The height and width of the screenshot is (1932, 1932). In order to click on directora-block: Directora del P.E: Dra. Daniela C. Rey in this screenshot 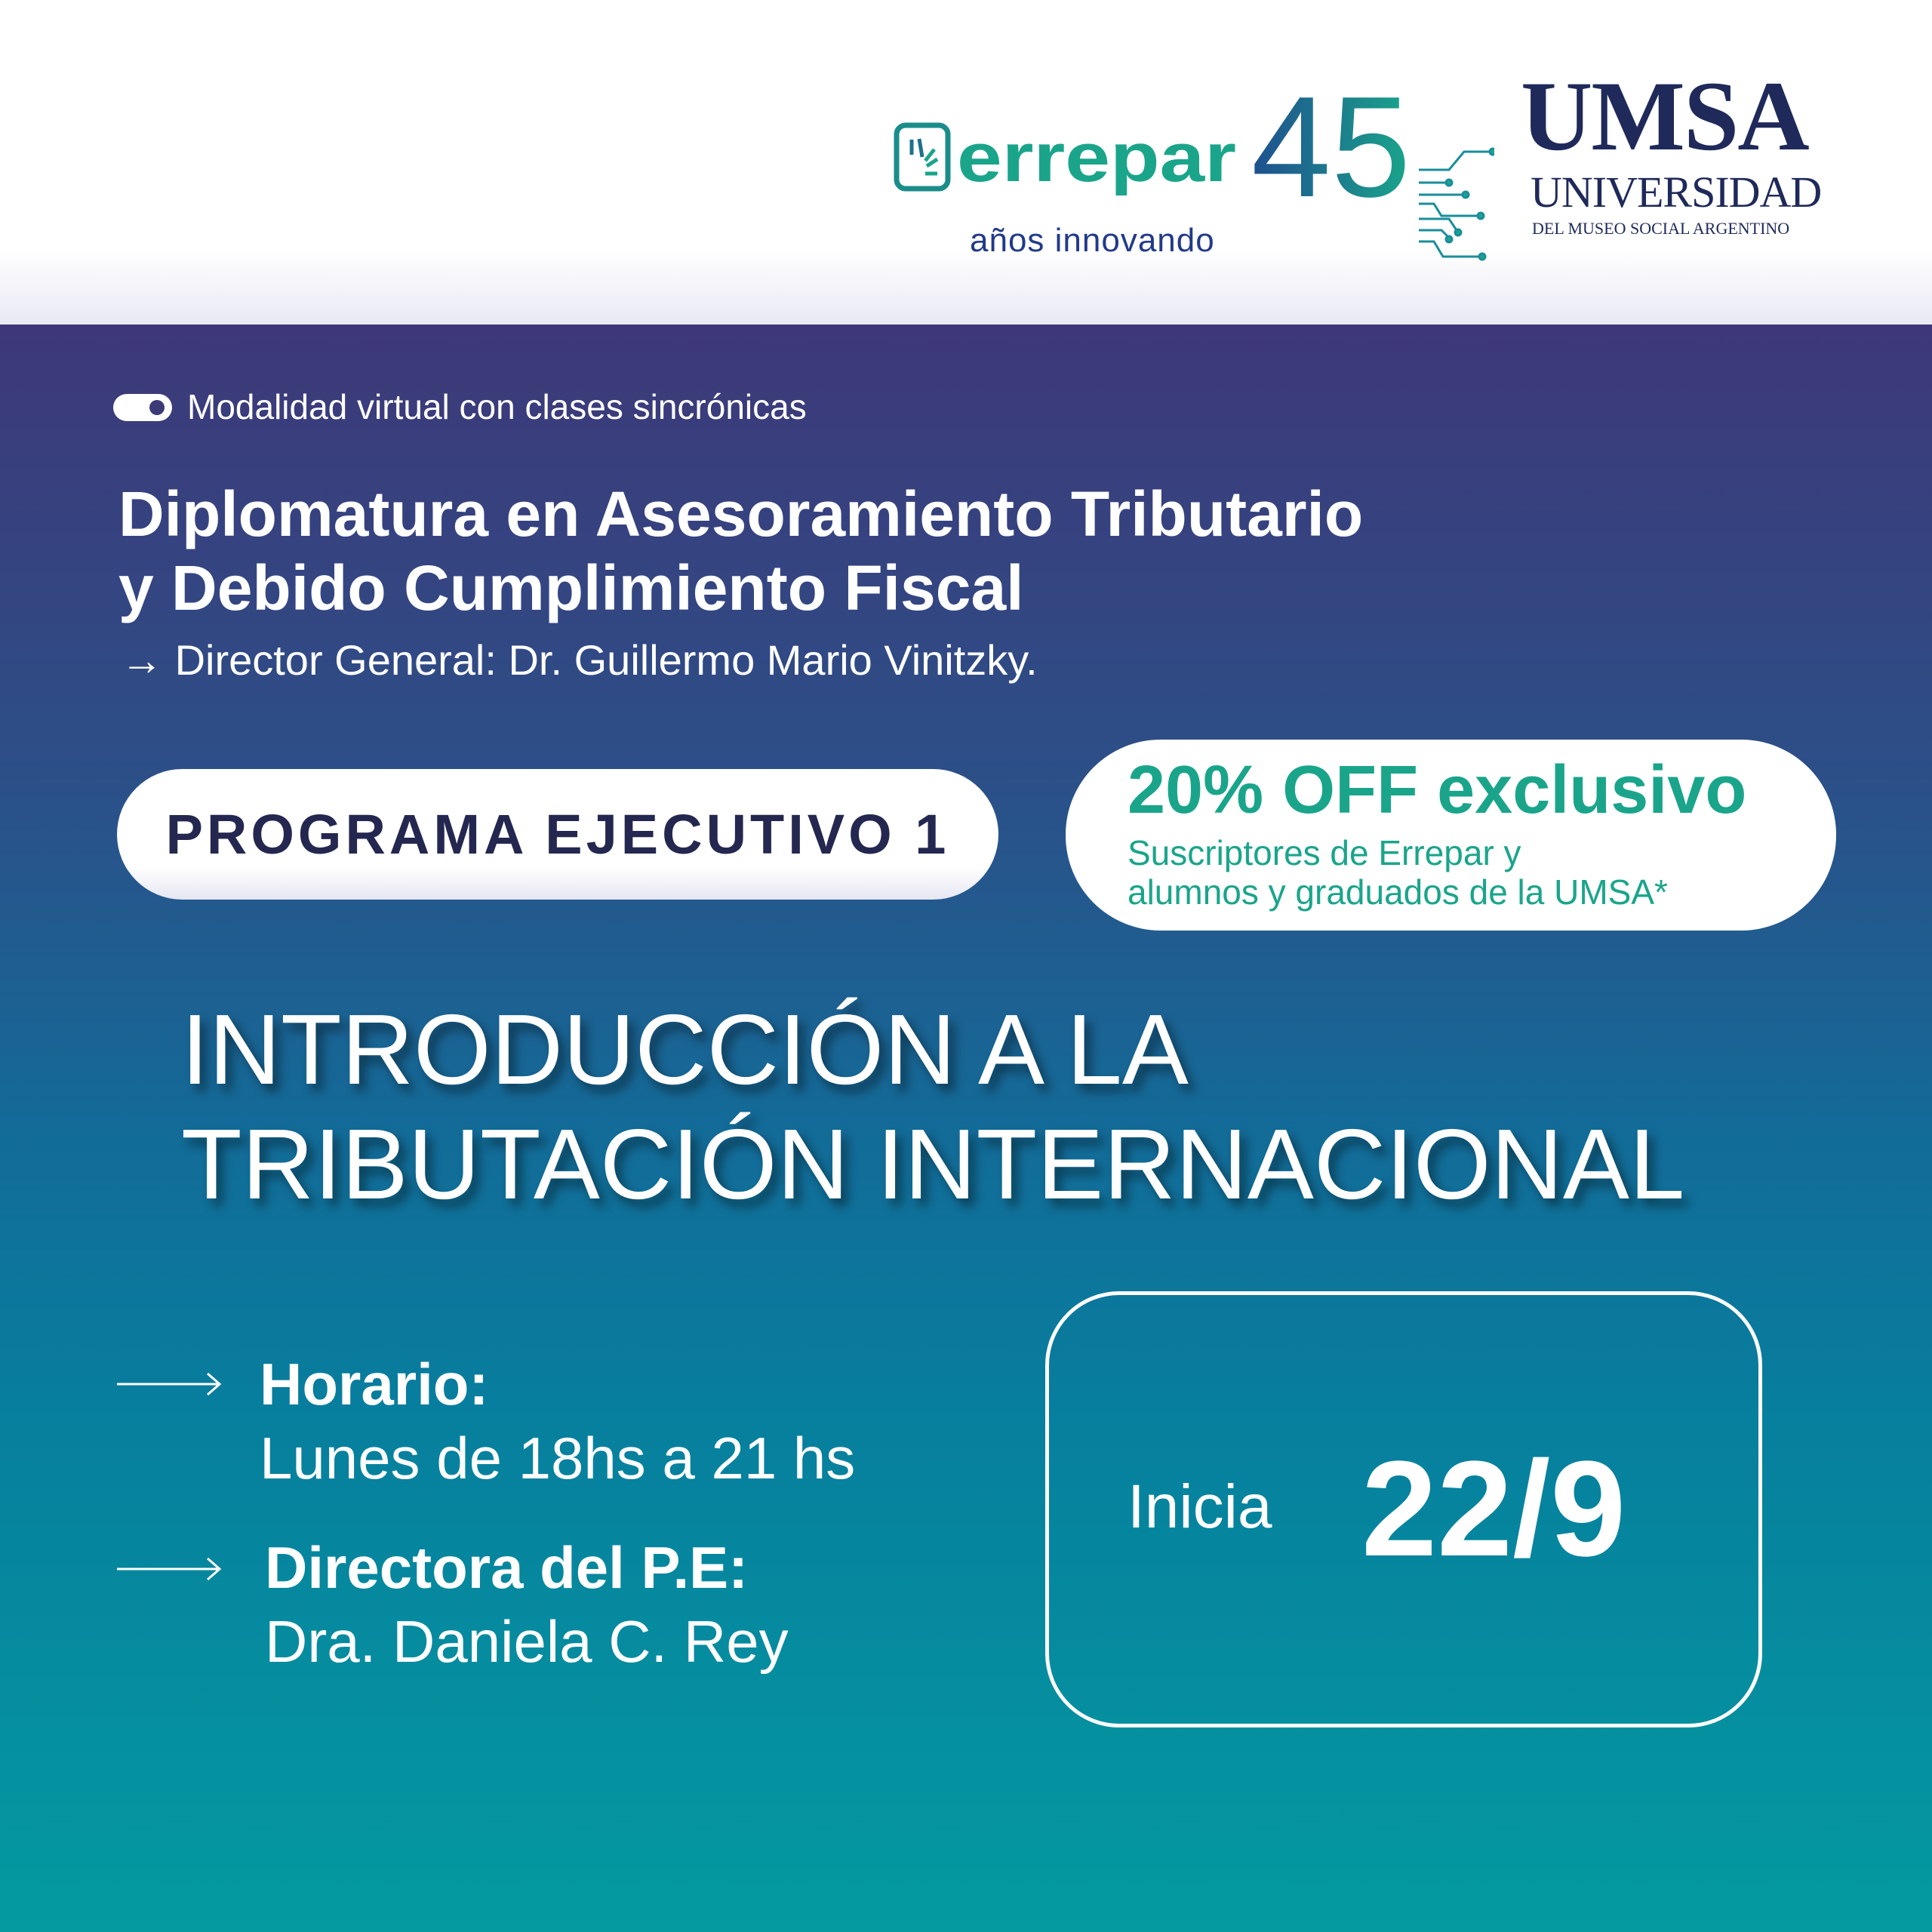, I will do `click(527, 1604)`.